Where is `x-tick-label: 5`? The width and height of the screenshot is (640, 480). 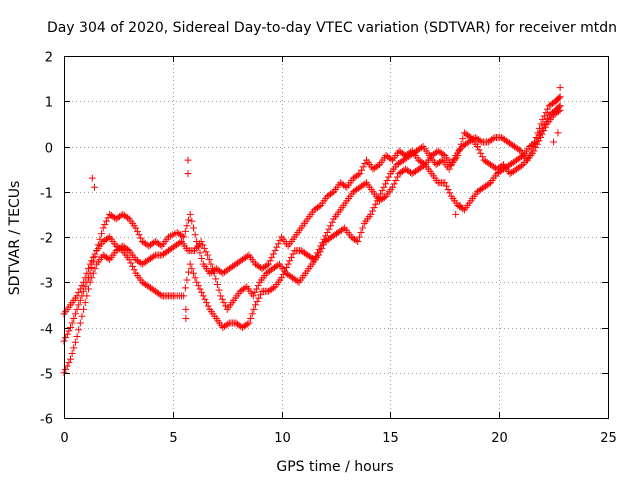
x-tick-label: 5 is located at coordinates (173, 438).